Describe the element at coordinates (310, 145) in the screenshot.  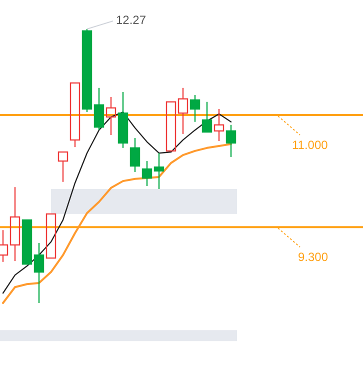
I see `annotation: 11.000` at that location.